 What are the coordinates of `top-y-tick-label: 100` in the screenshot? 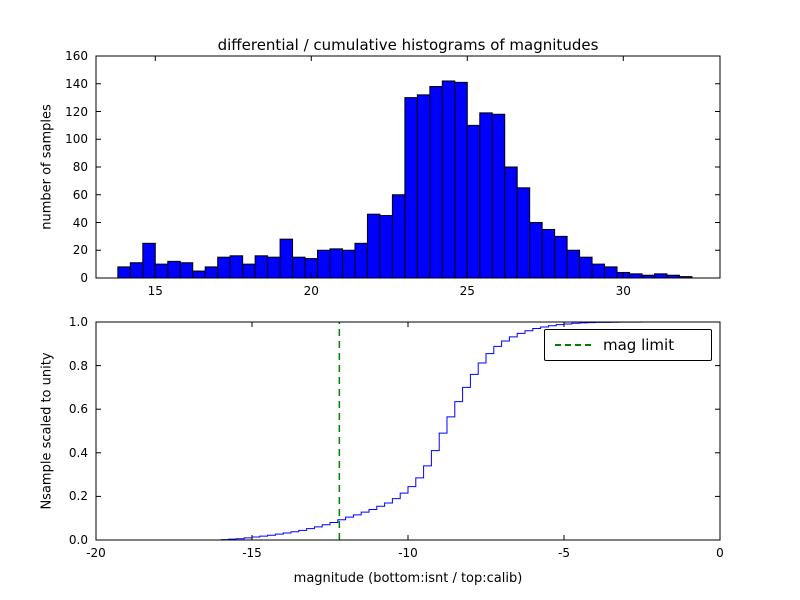 It's located at (76, 139).